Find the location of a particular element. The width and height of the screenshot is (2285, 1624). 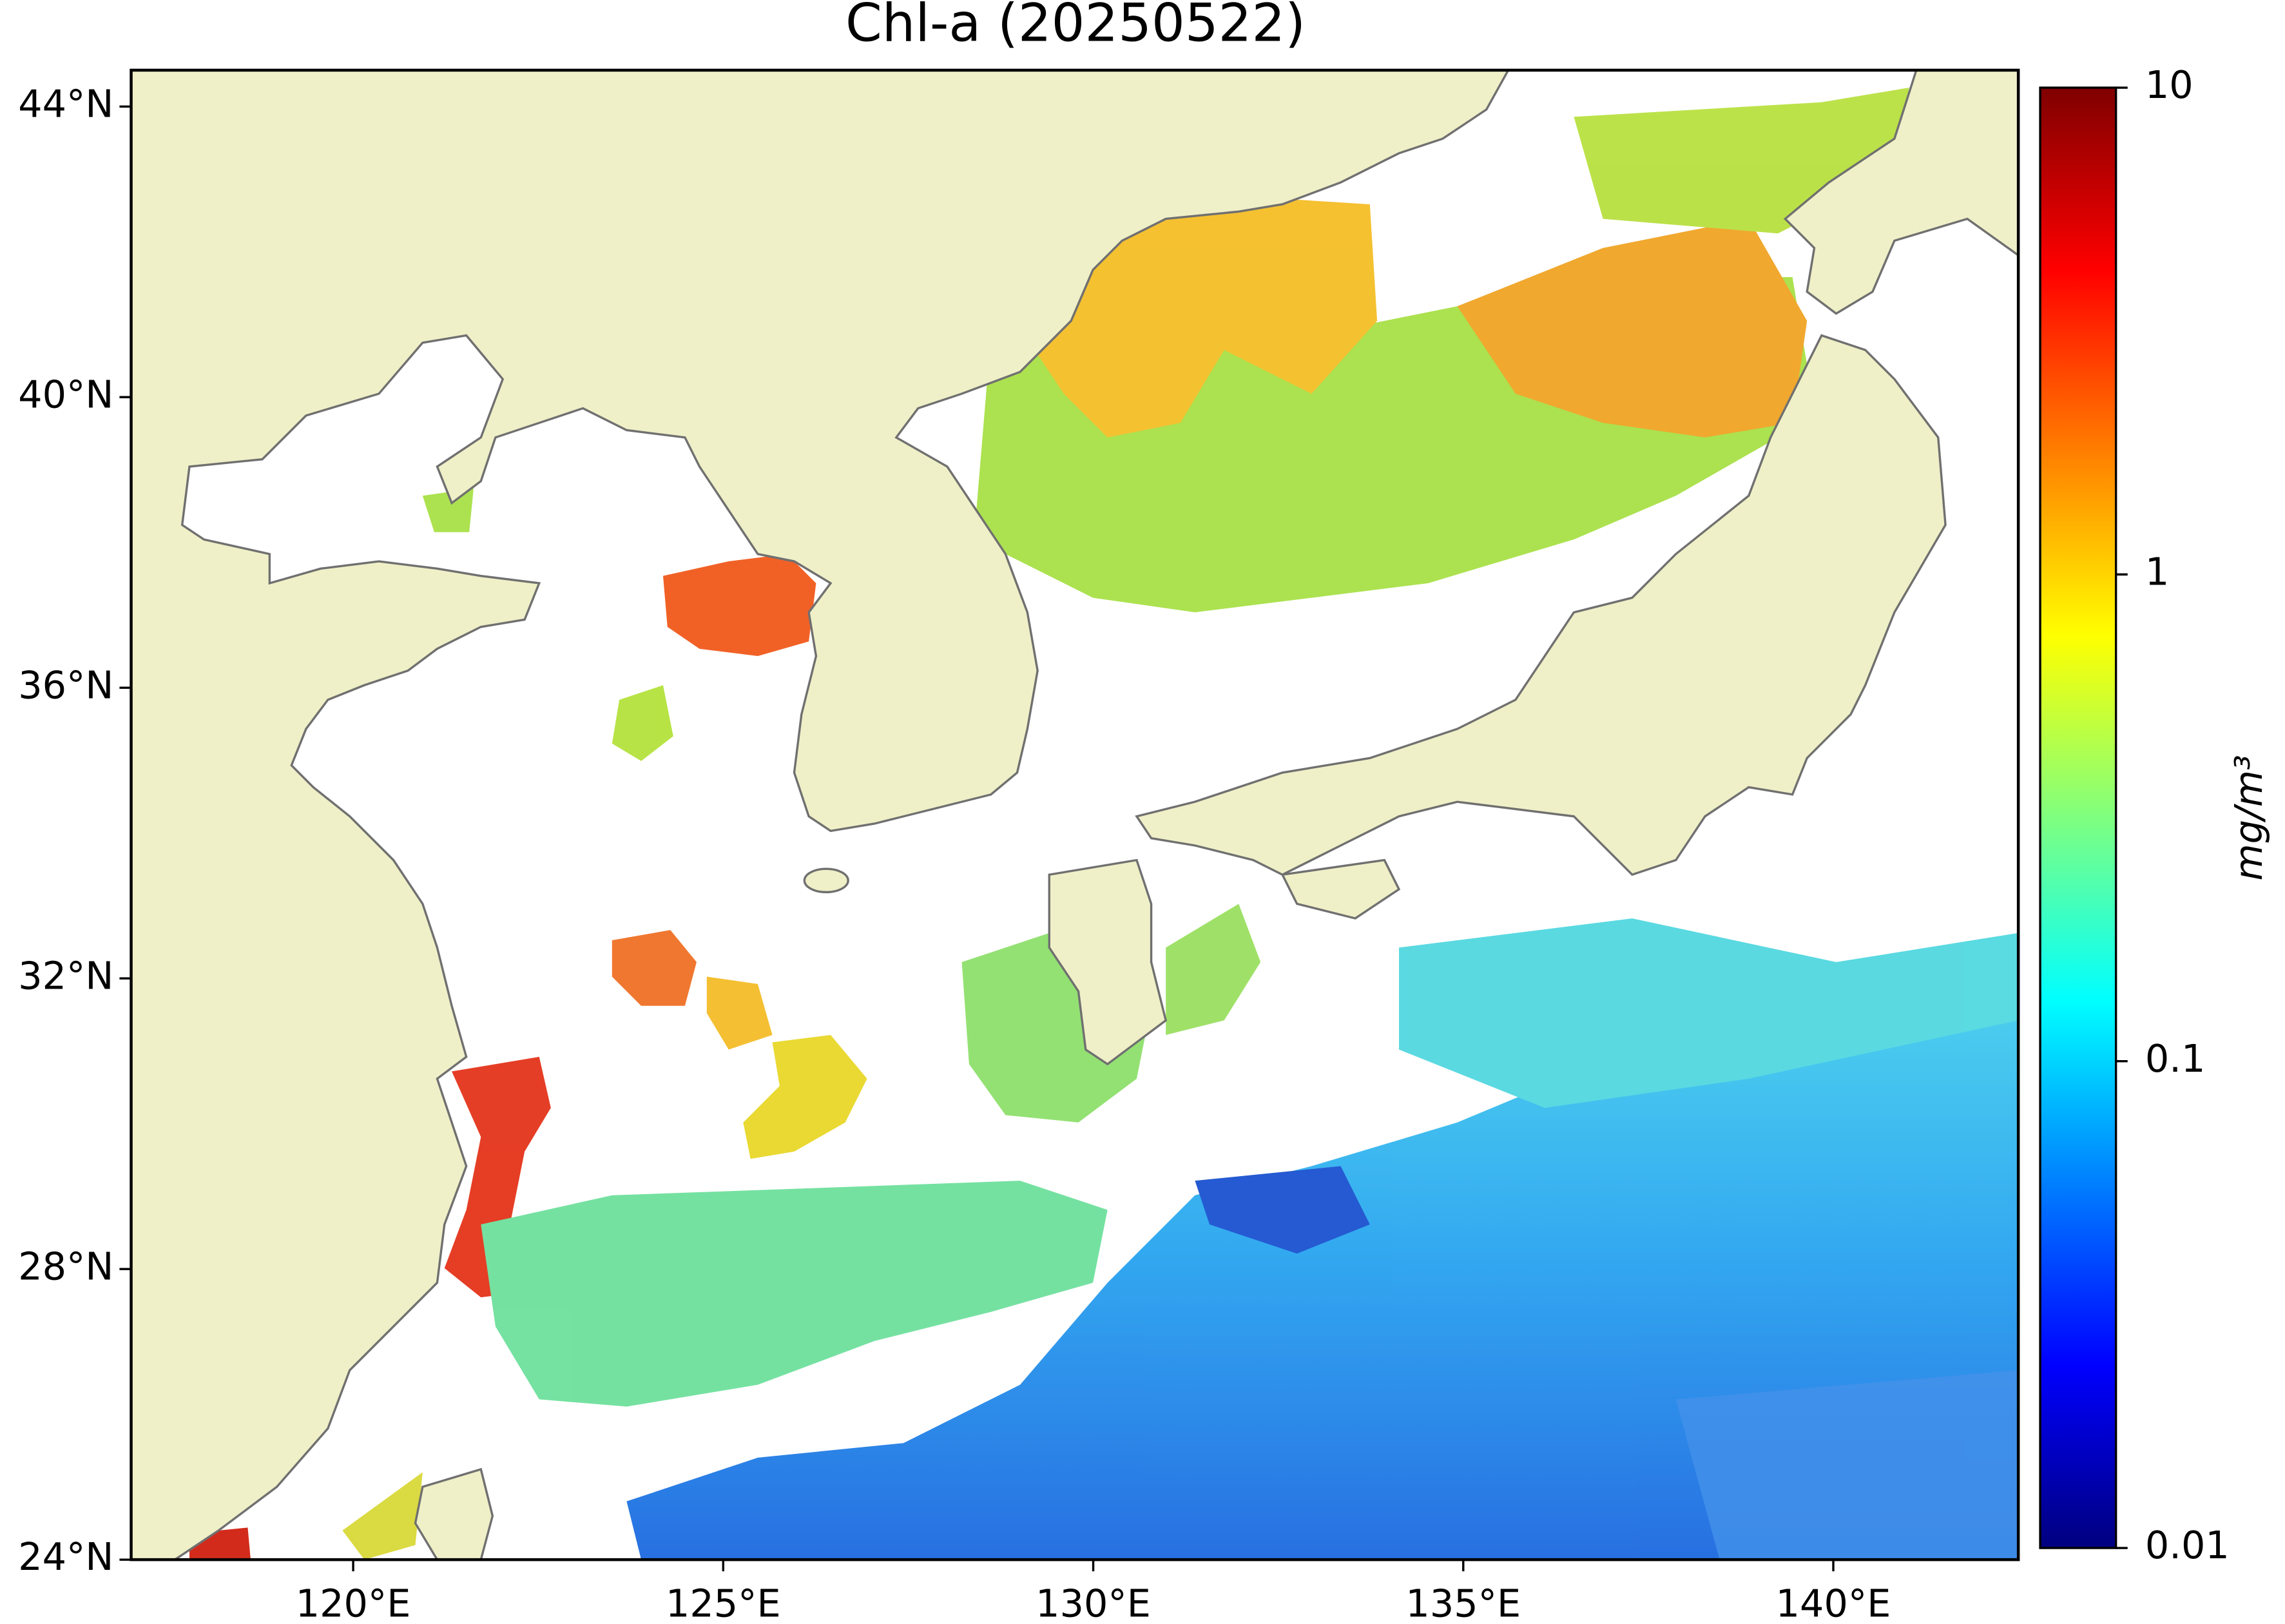

y-tick-label: 44°N is located at coordinates (65, 103).